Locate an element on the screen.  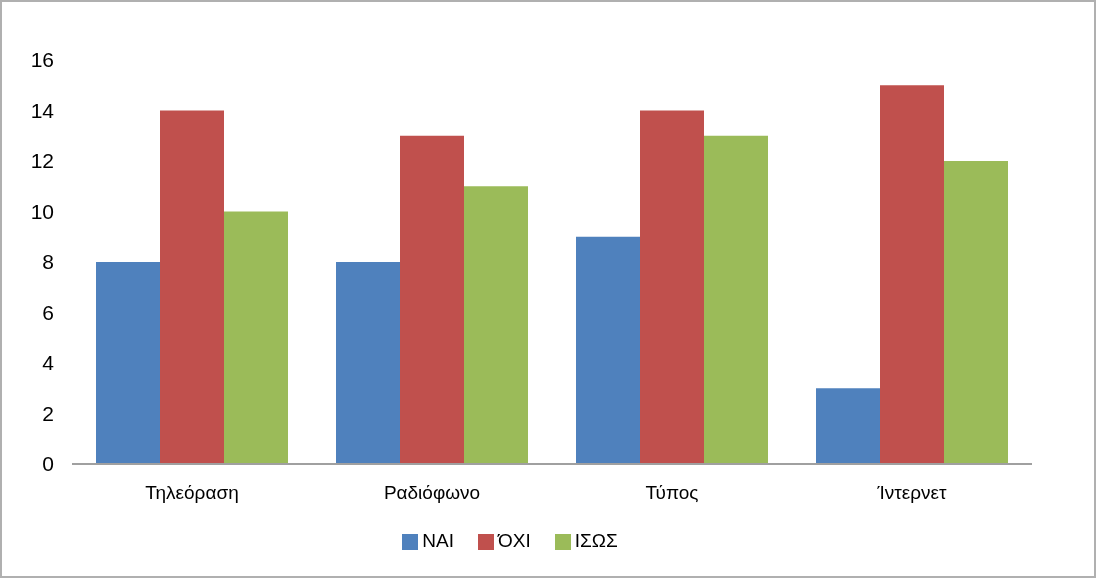
y-tick-label: 12 is located at coordinates (42, 161).